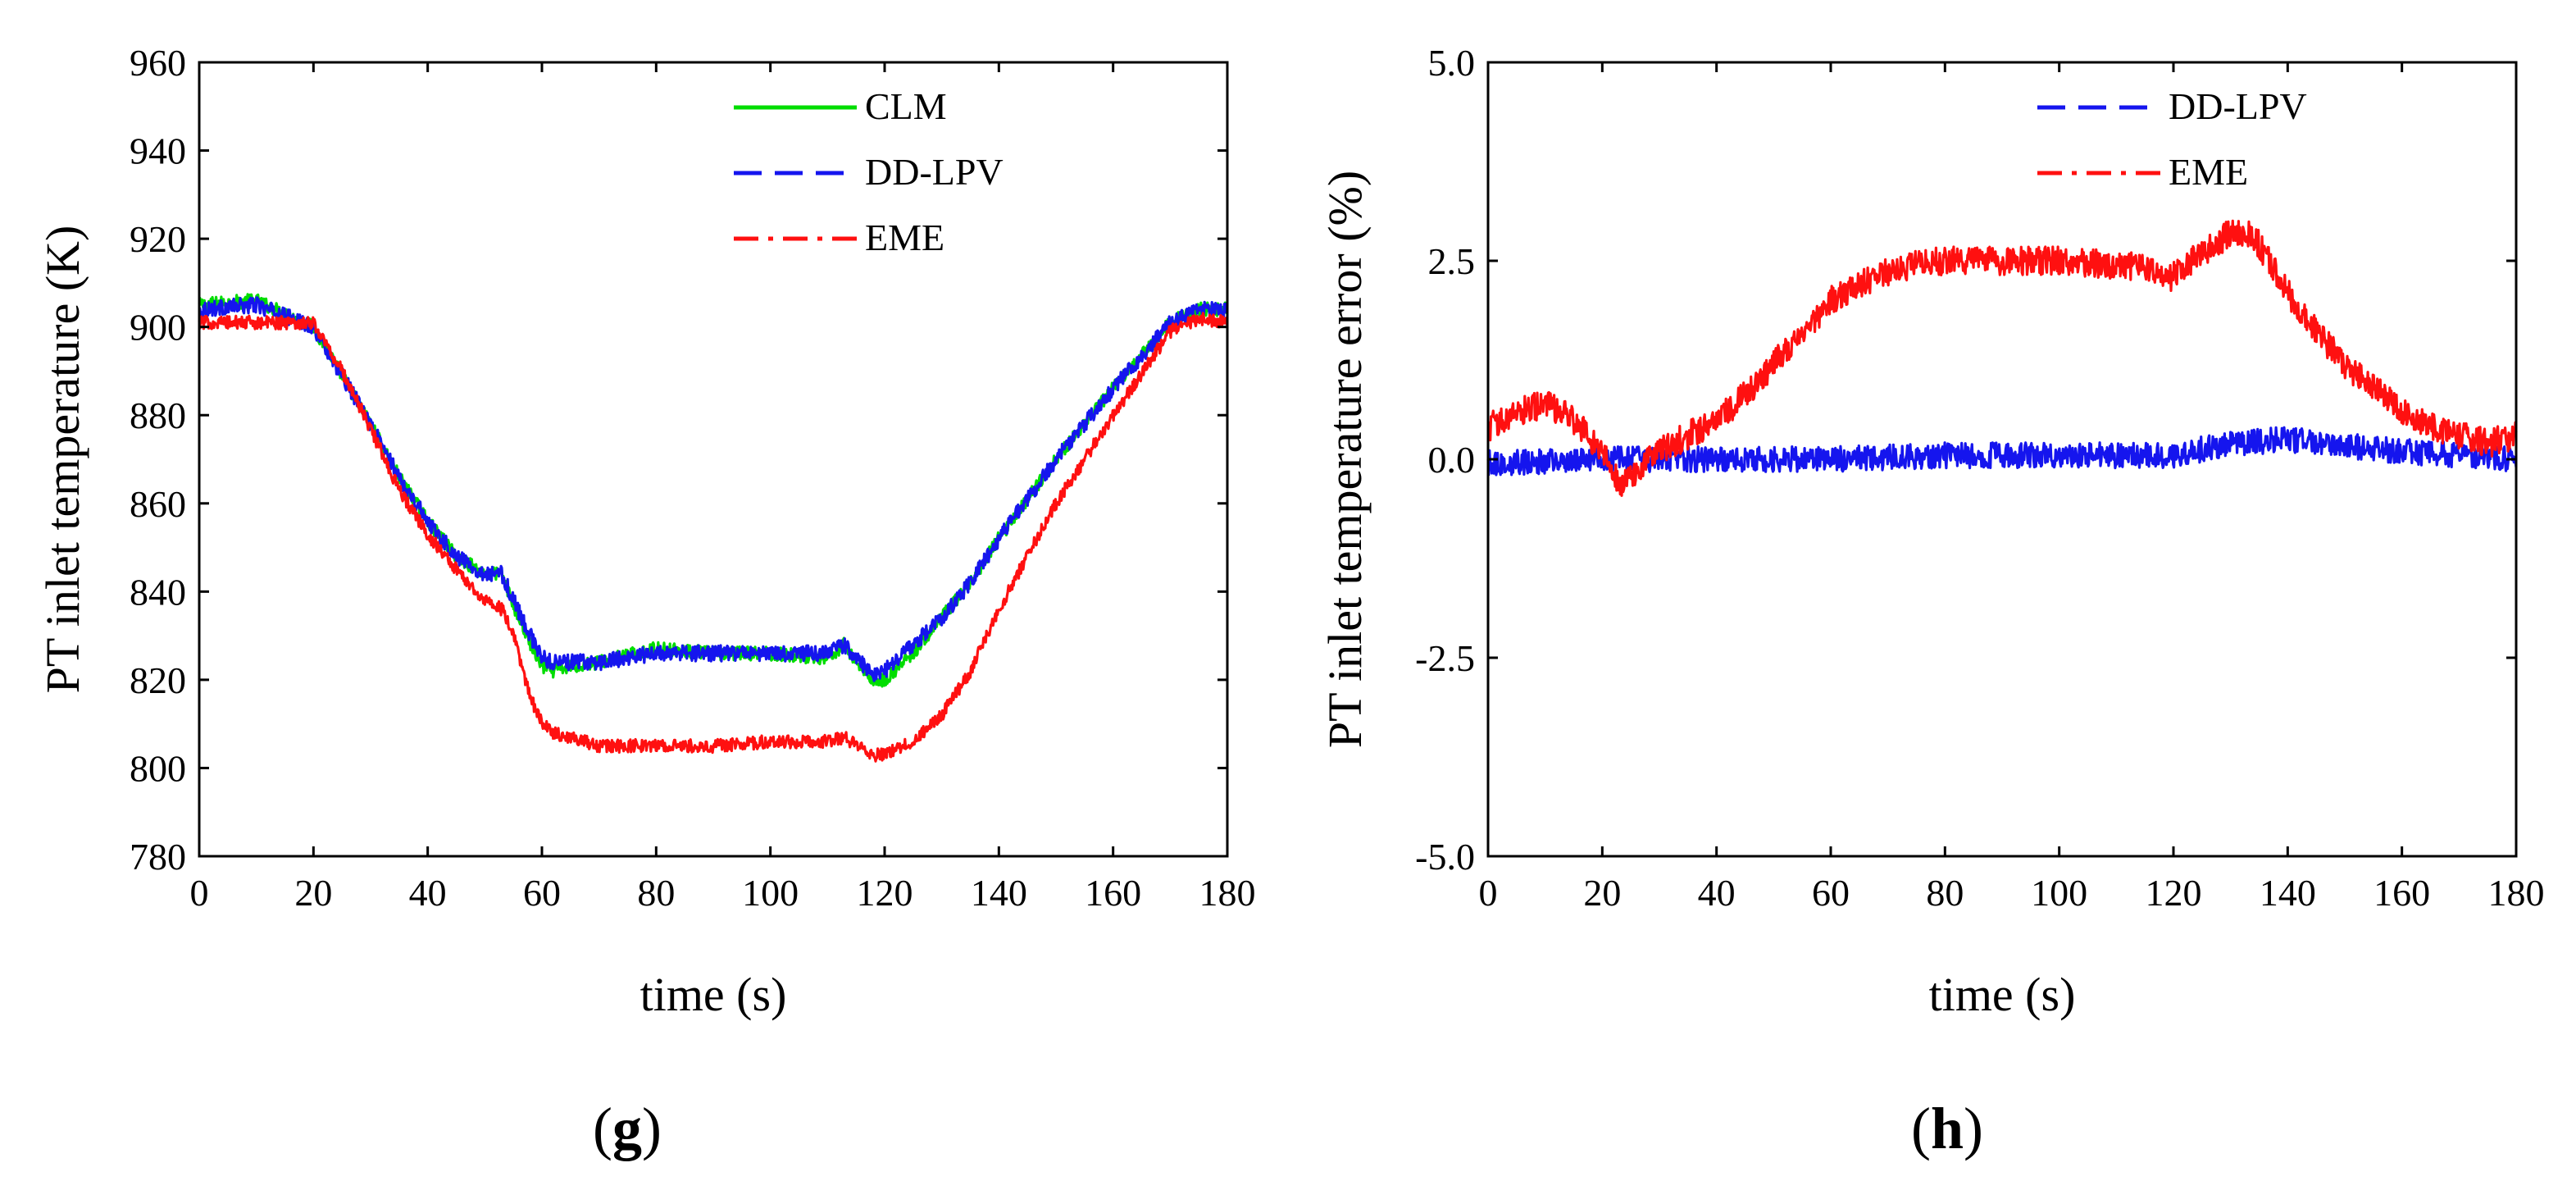 This screenshot has height=1181, width=2576. I want to click on x-tick-label-g: 140, so click(999, 893).